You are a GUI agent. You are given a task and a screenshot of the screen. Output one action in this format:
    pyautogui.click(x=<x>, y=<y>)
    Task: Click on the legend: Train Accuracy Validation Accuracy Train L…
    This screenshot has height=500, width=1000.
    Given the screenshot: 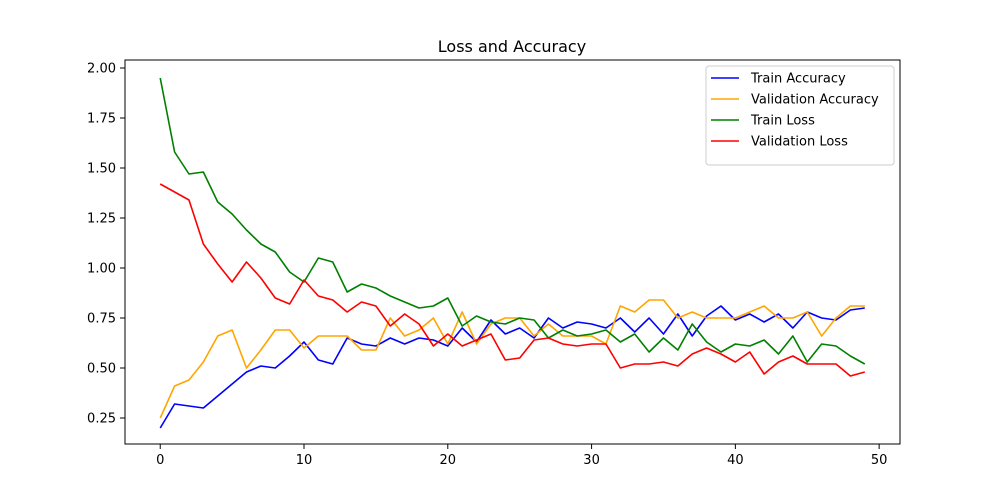 What is the action you would take?
    pyautogui.click(x=800, y=115)
    